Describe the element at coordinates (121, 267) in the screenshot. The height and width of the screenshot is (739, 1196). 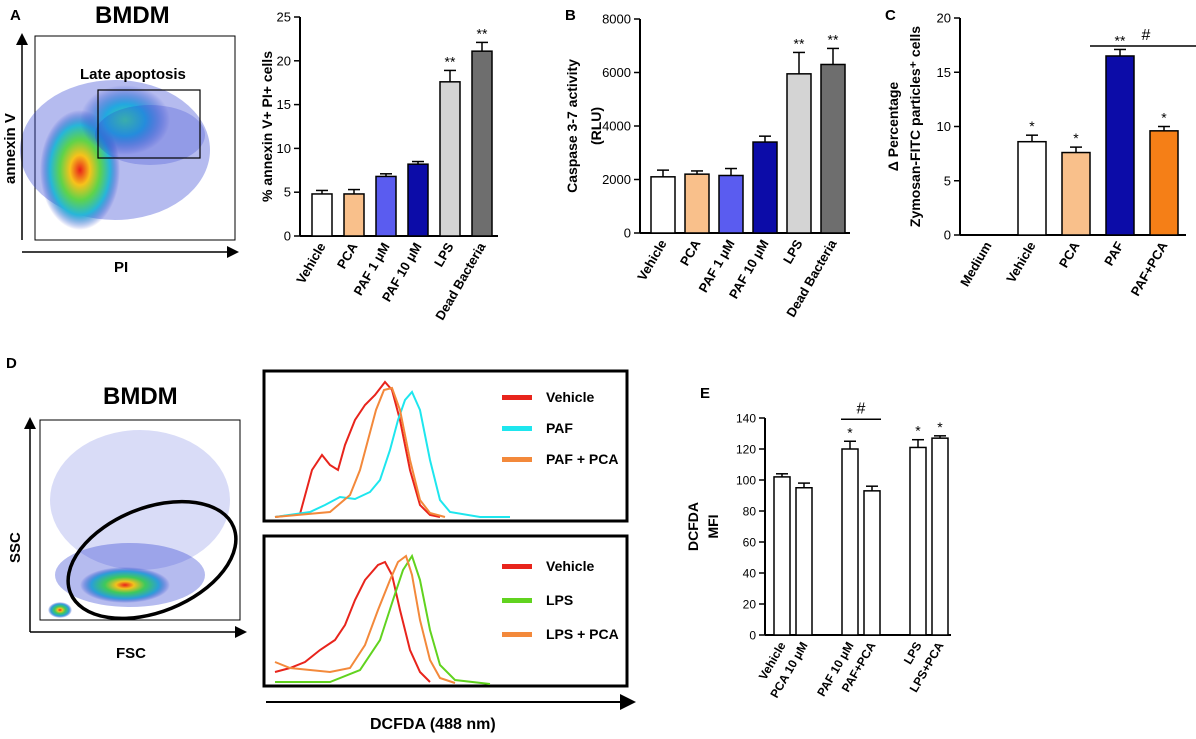
I see `panel-a-flow-xlabel: PI` at that location.